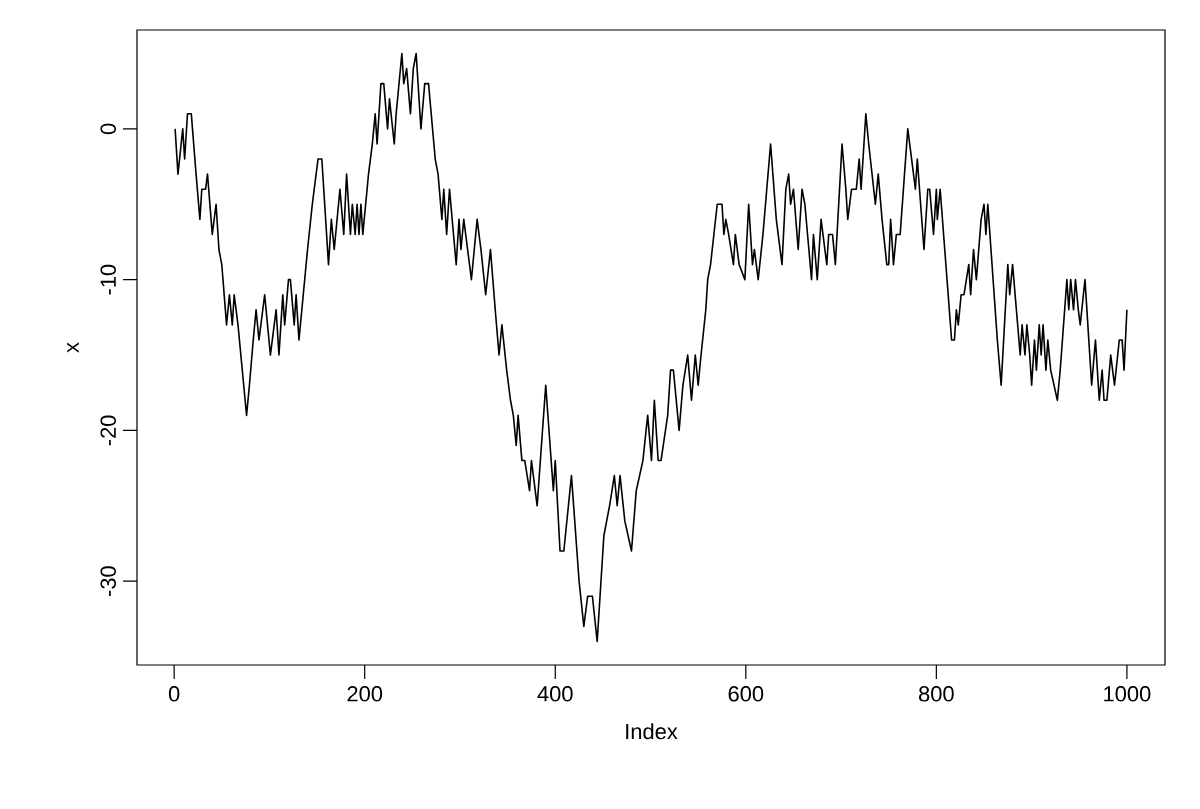  What do you see at coordinates (108, 581) in the screenshot?
I see `y-tick-label: -30` at bounding box center [108, 581].